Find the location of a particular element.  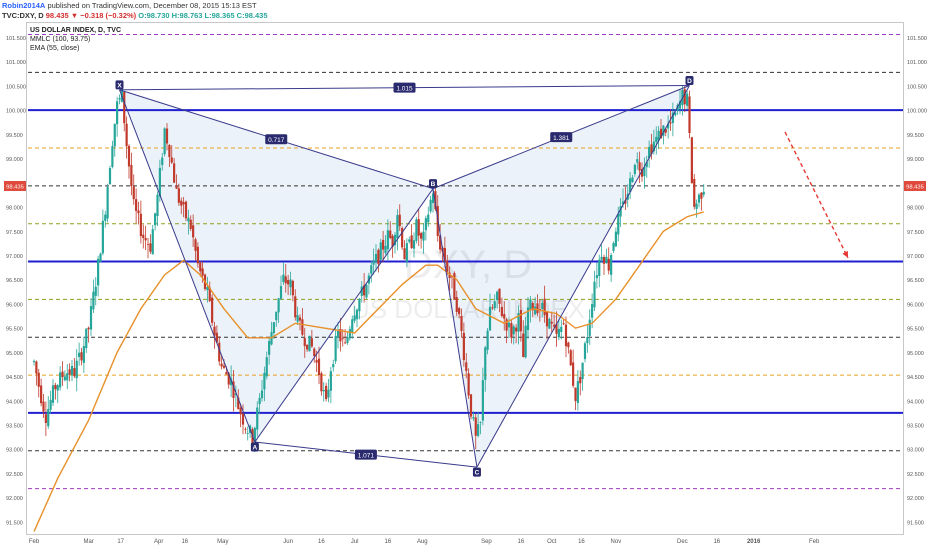

publisher-name: Robin2014A is located at coordinates (24, 5).